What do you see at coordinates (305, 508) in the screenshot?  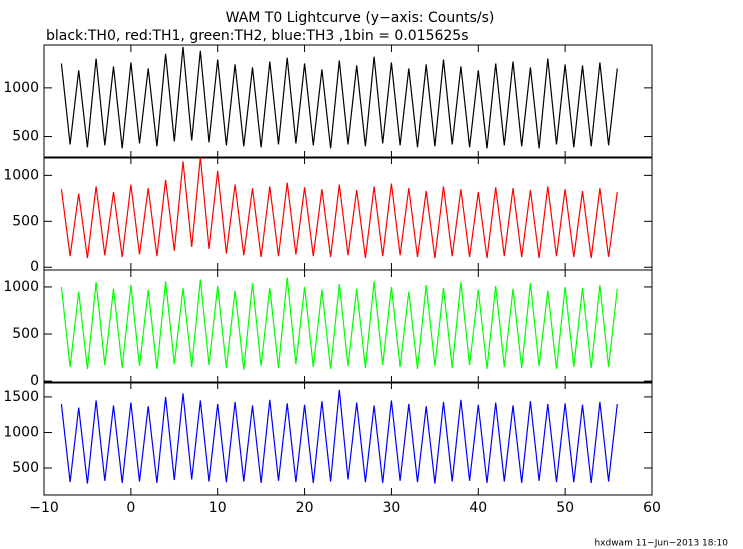 I see `x-tick-label: 20` at bounding box center [305, 508].